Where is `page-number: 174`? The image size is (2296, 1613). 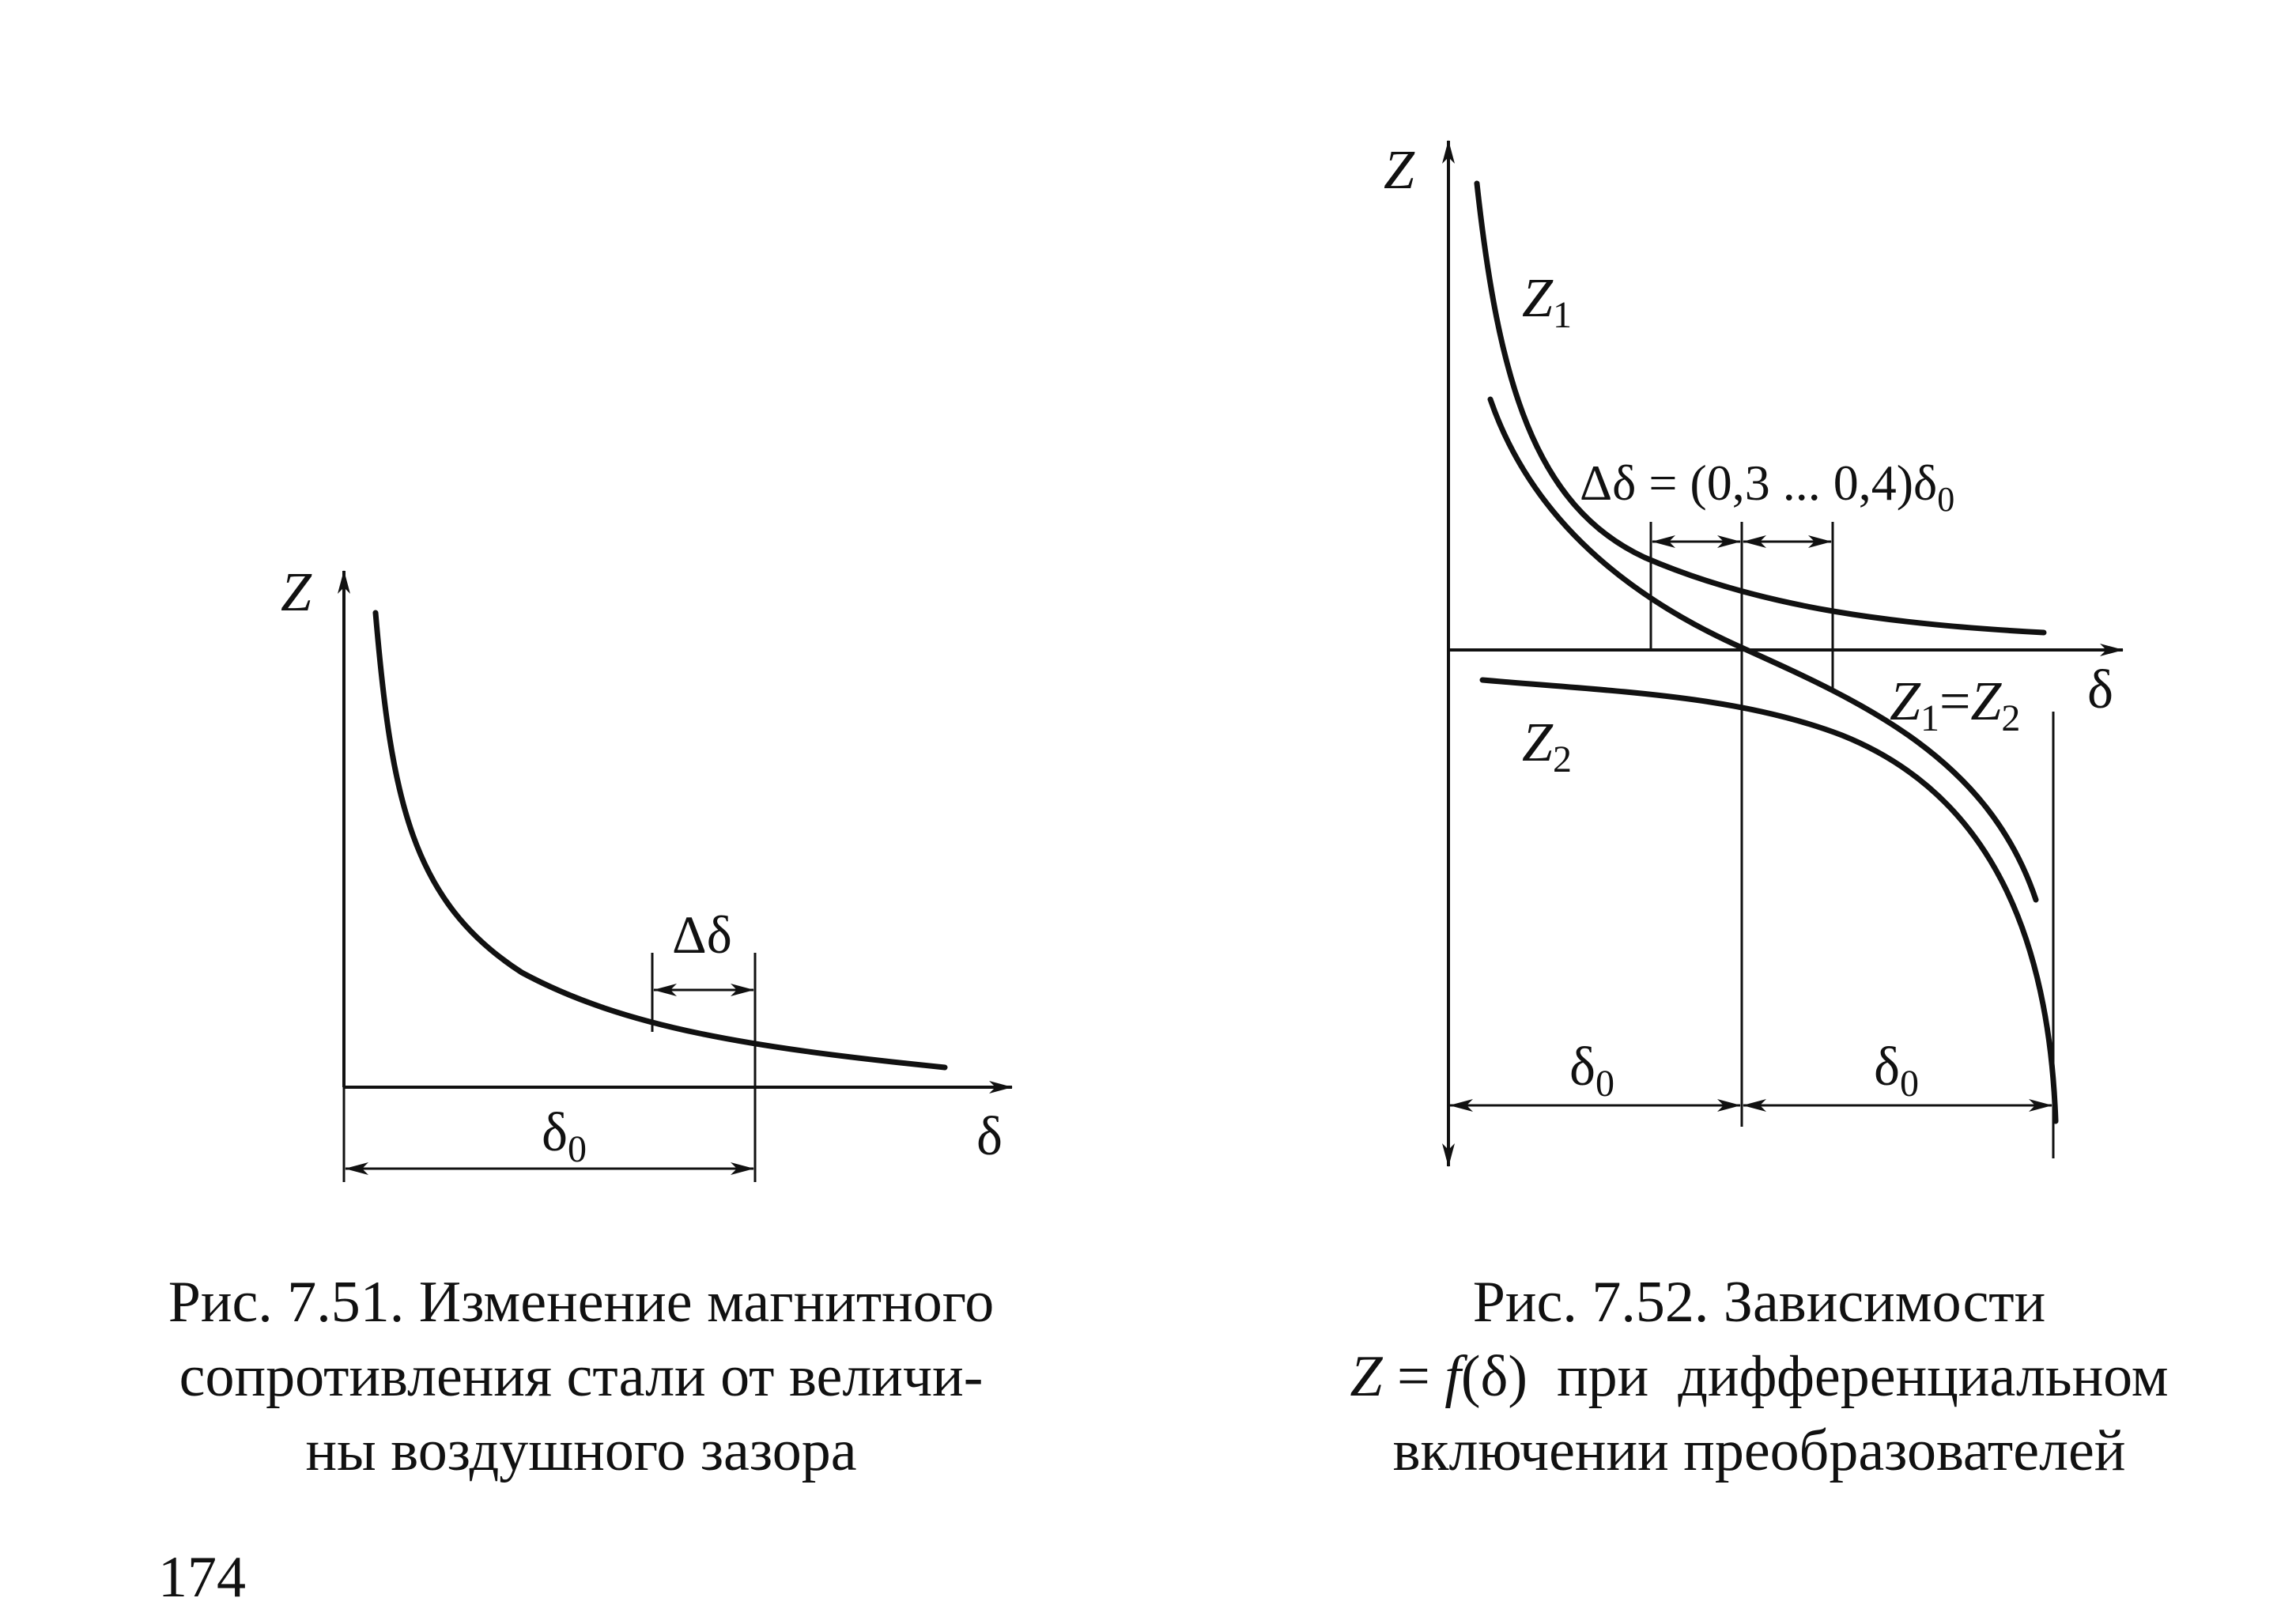
page-number: 174 is located at coordinates (202, 1577).